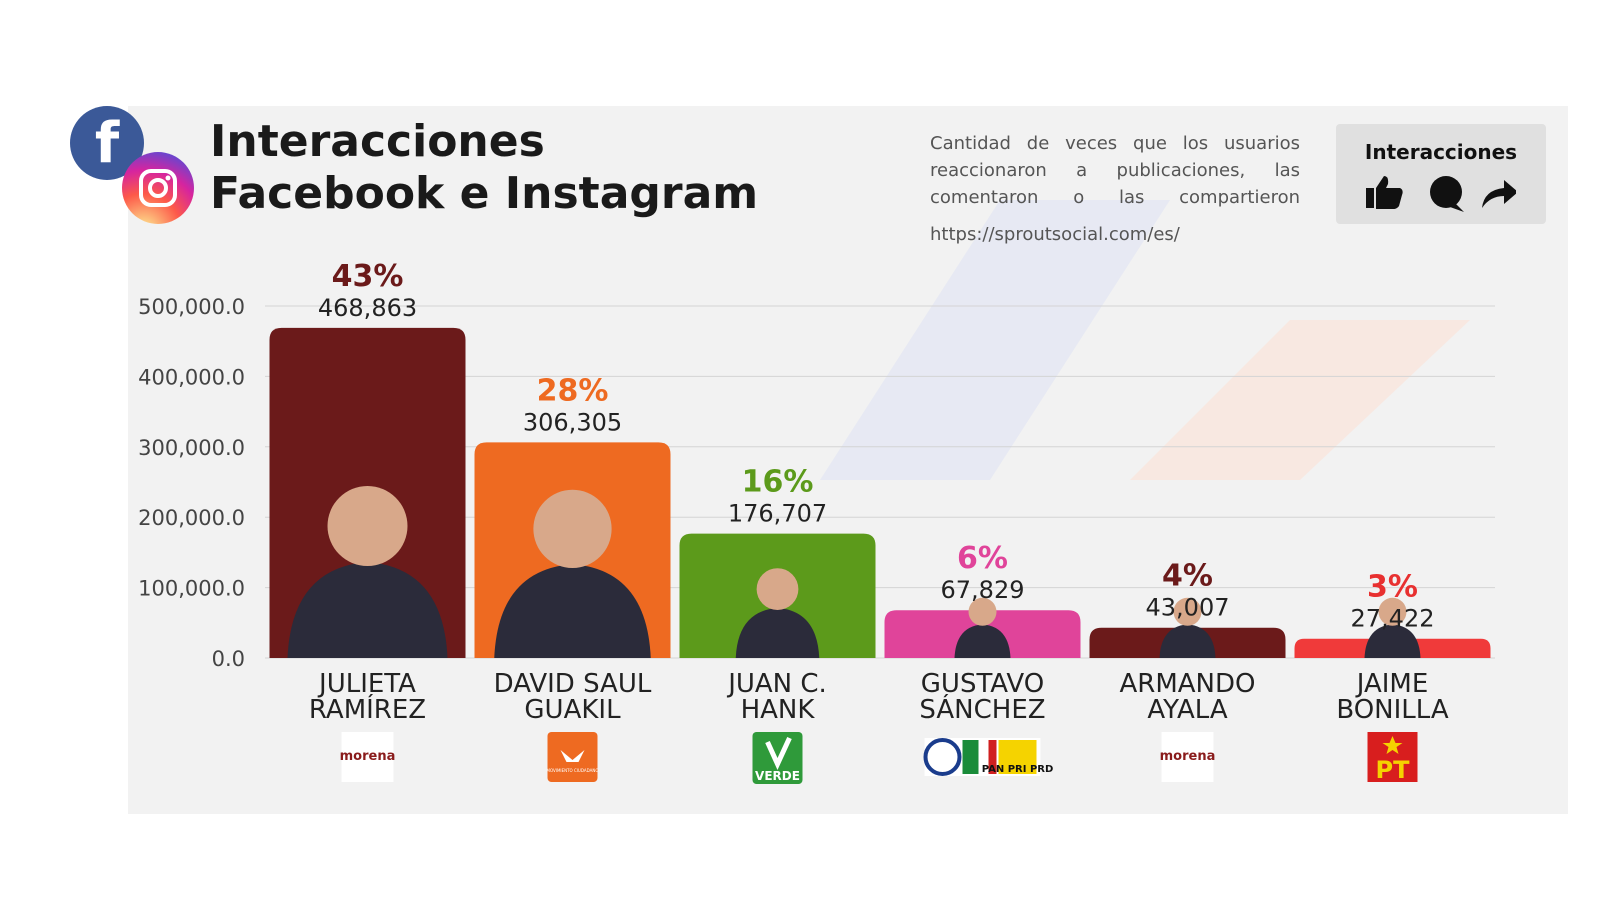 This screenshot has width=1600, height=900. What do you see at coordinates (1392, 710) in the screenshot?
I see `category-label: BONILLA` at bounding box center [1392, 710].